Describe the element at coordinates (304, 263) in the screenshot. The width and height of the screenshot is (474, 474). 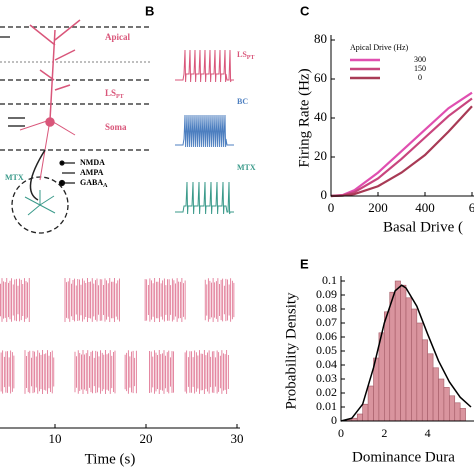
I see `panel-label: E` at that location.